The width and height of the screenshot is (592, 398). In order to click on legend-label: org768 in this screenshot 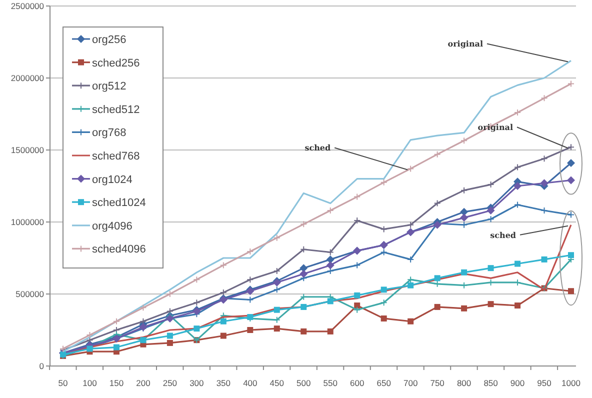, I will do `click(109, 133)`.